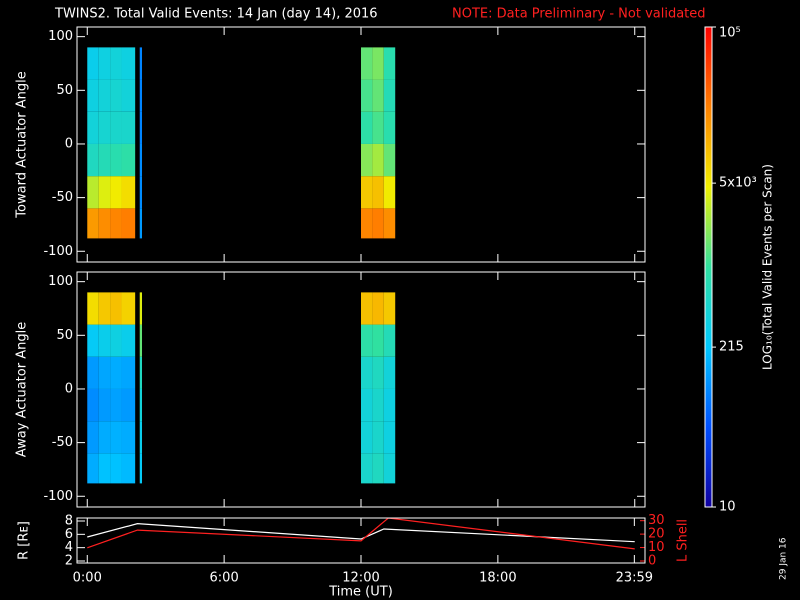  Describe the element at coordinates (22, 389) in the screenshot. I see `y-axis-label: Away Actuator Angle` at that location.